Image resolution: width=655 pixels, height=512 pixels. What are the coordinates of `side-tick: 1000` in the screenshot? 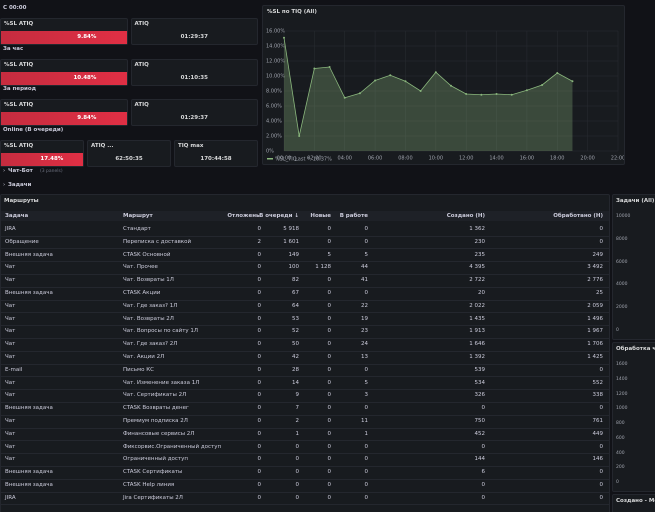 It's located at (622, 409).